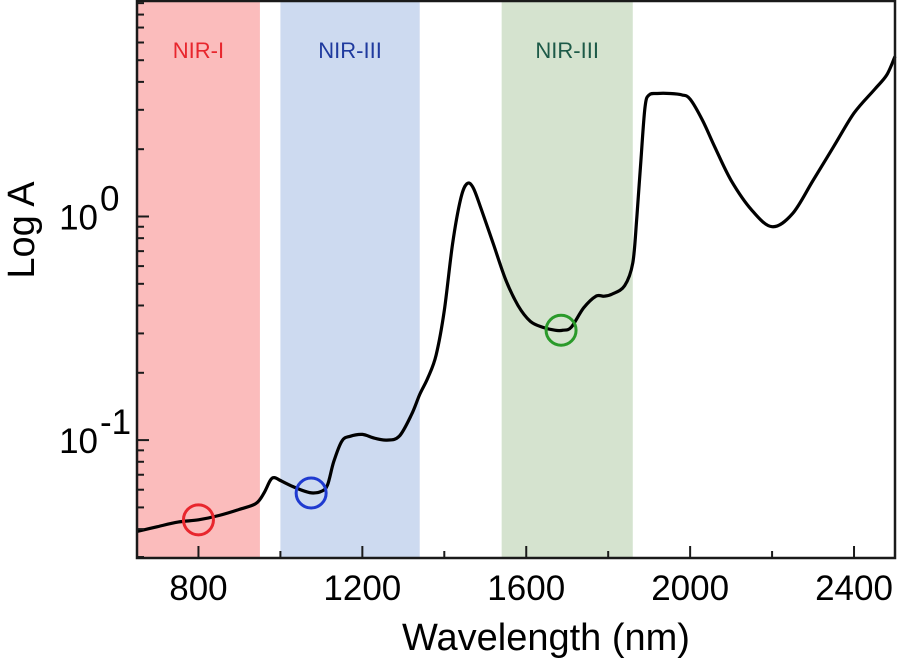 Image resolution: width=904 pixels, height=666 pixels. Describe the element at coordinates (526, 588) in the screenshot. I see `x-tick-label: 1600` at that location.